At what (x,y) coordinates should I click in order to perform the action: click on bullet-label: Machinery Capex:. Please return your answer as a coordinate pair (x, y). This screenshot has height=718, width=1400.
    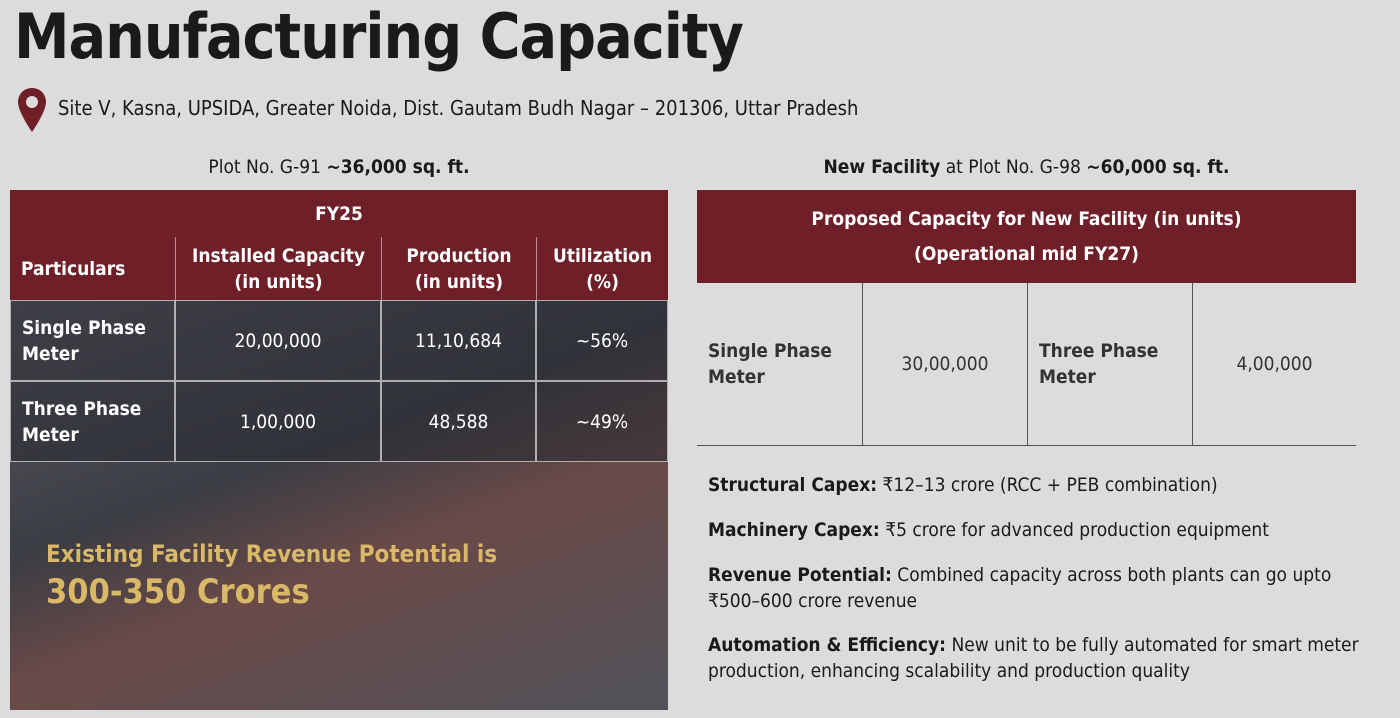
    Looking at the image, I should click on (794, 530).